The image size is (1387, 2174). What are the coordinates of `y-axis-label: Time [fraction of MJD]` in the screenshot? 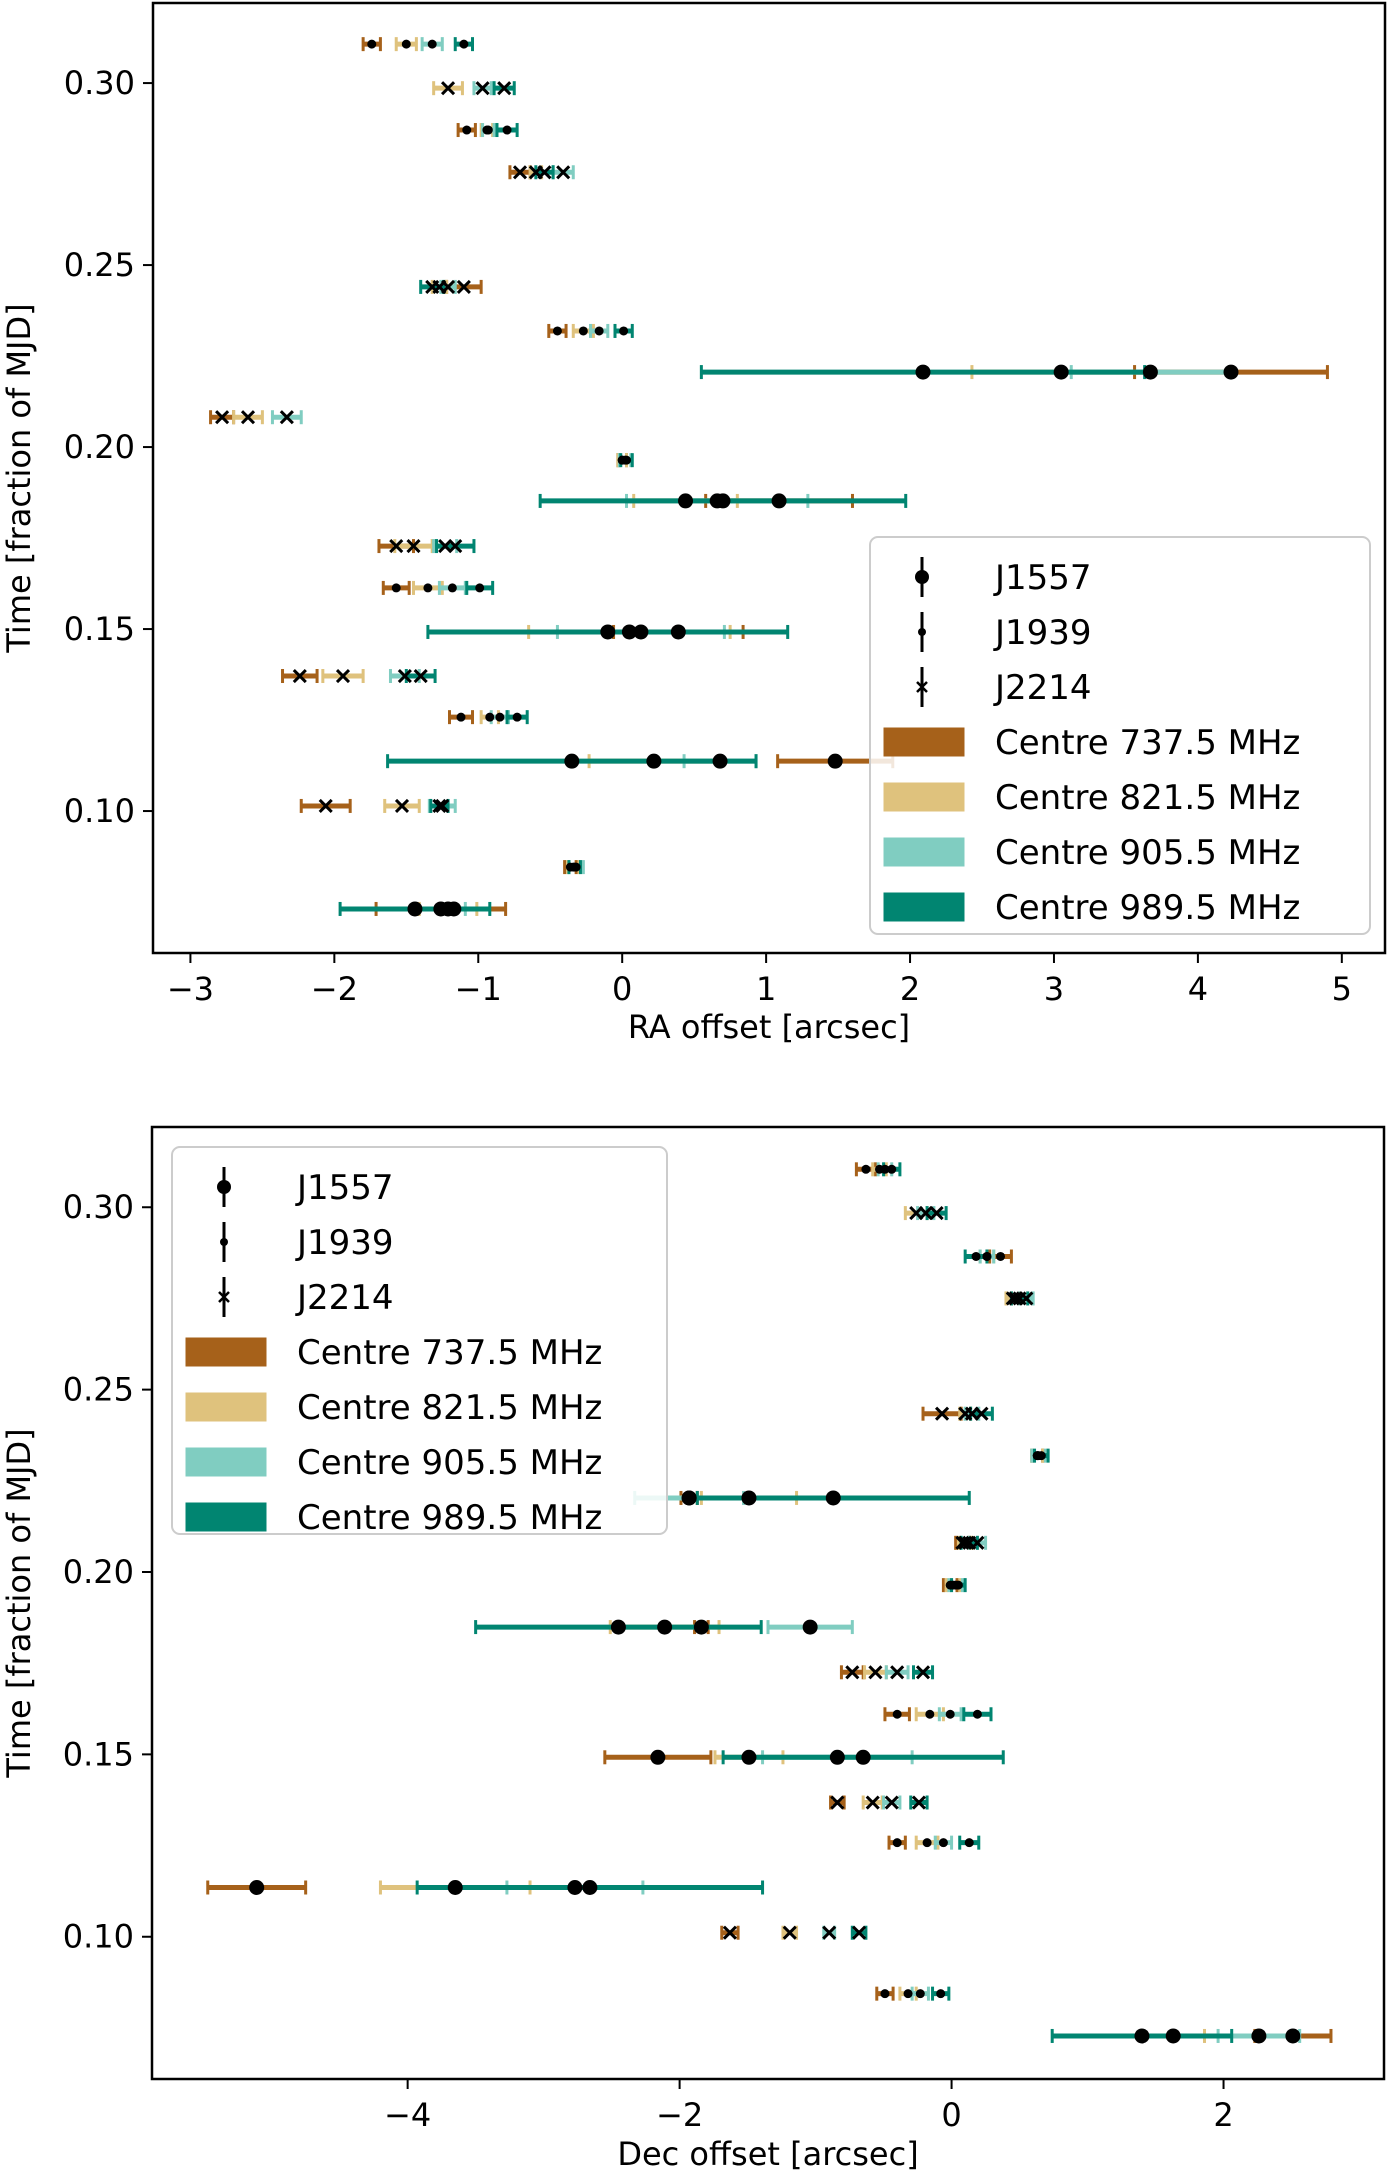 It's located at (19, 1603).